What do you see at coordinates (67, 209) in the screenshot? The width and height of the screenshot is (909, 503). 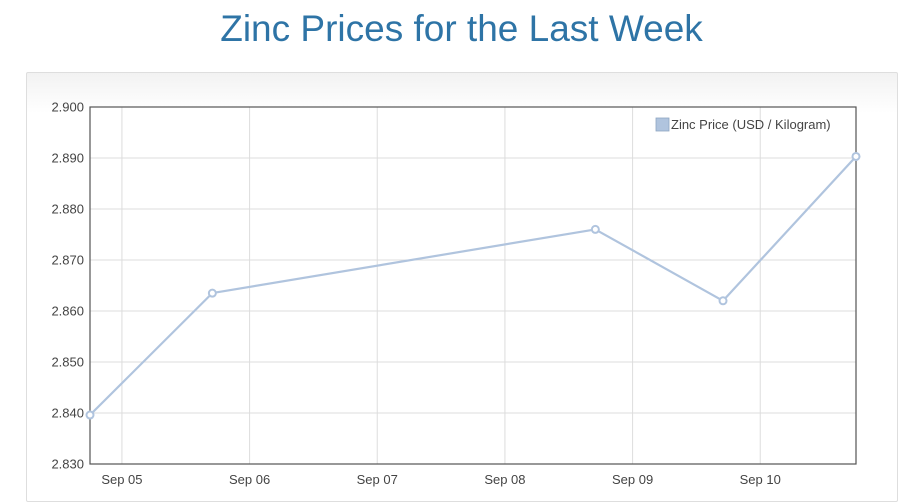 I see `y-tick-label: 2.880` at bounding box center [67, 209].